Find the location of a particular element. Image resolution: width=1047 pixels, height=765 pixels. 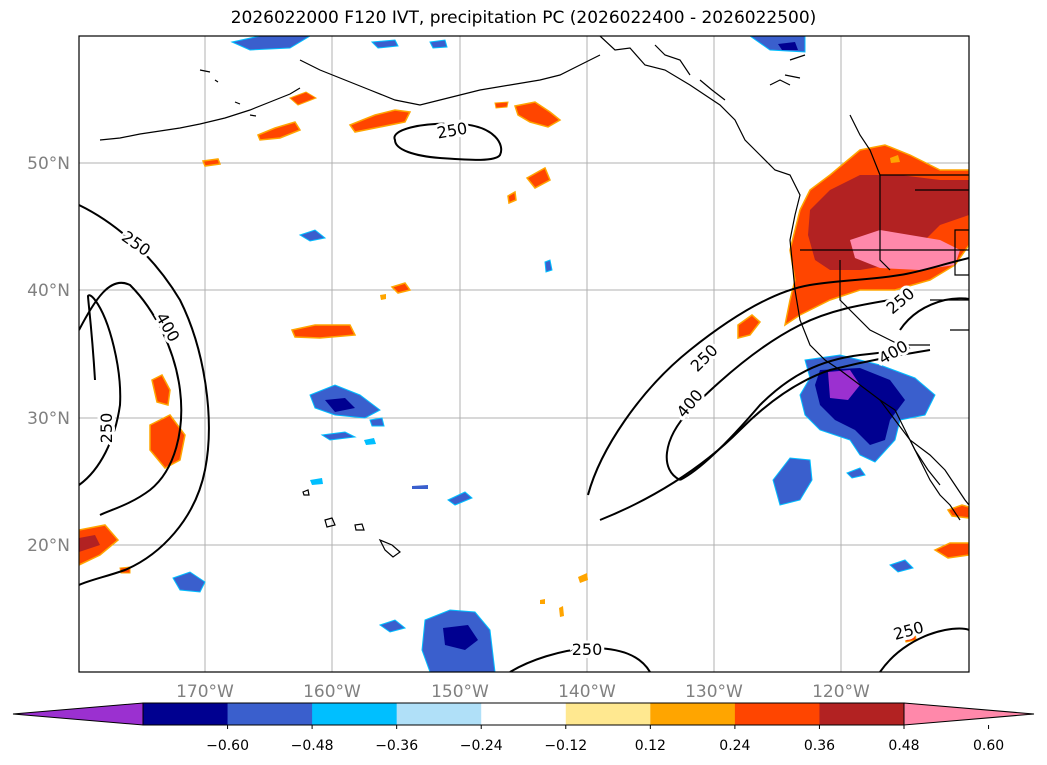

ivt-contour-400-plume-south is located at coordinates (795, 414).